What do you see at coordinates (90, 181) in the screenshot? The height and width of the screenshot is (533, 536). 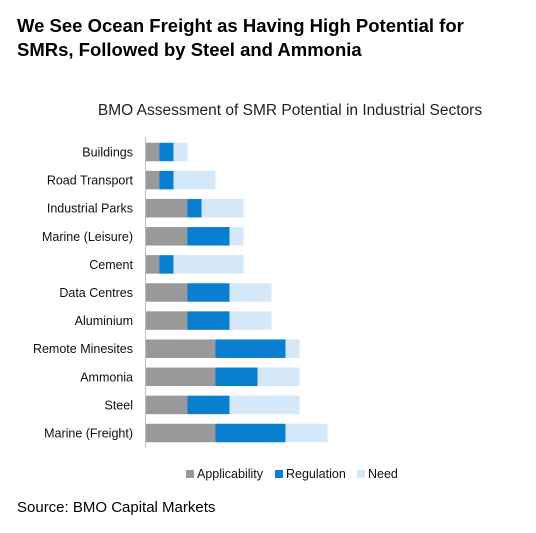 I see `category-label: Road Transport` at bounding box center [90, 181].